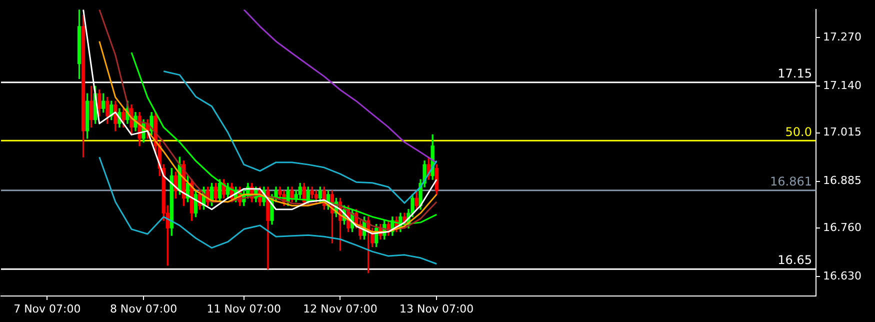  Describe the element at coordinates (798, 131) in the screenshot. I see `annotation: 50.0` at that location.